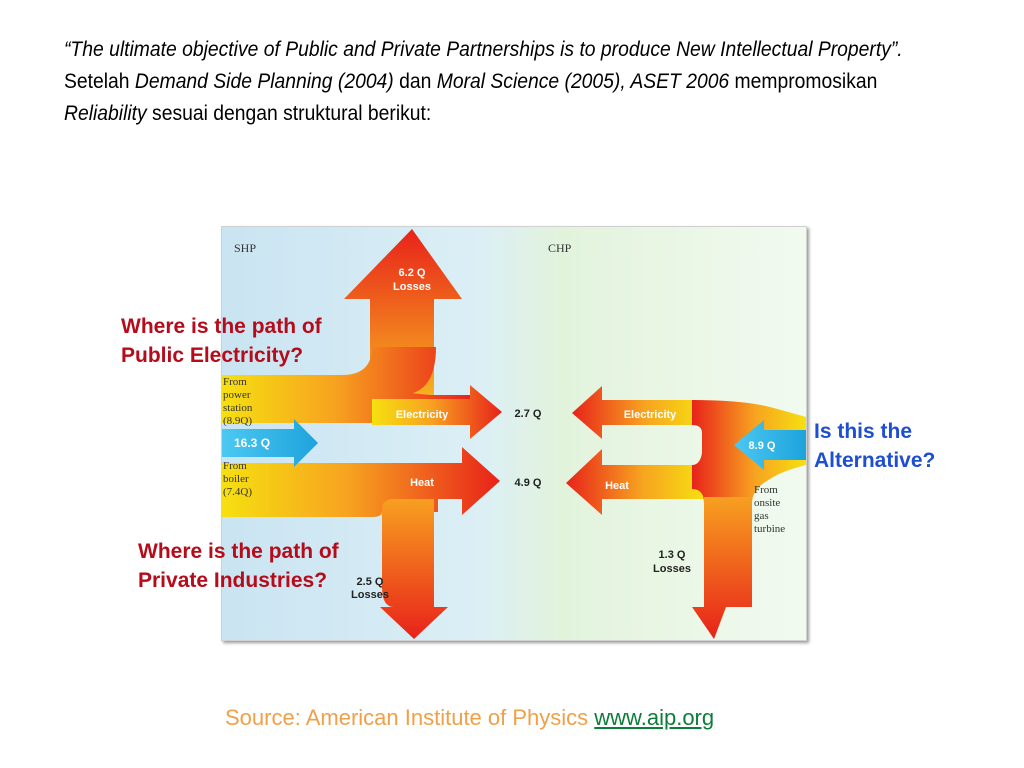 The width and height of the screenshot is (1024, 768). I want to click on from-boiler-line-2: boiler, so click(236, 479).